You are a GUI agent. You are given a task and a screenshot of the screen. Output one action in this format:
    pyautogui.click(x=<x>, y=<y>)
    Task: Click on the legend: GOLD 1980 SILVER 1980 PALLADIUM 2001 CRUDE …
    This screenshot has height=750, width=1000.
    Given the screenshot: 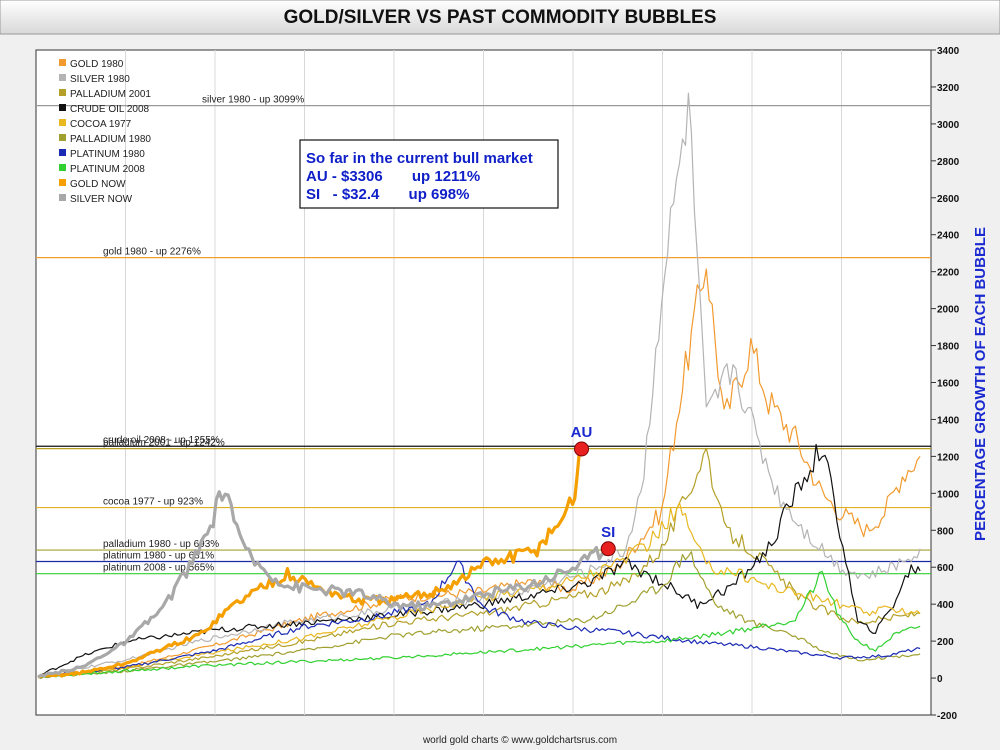 What is the action you would take?
    pyautogui.click(x=105, y=132)
    